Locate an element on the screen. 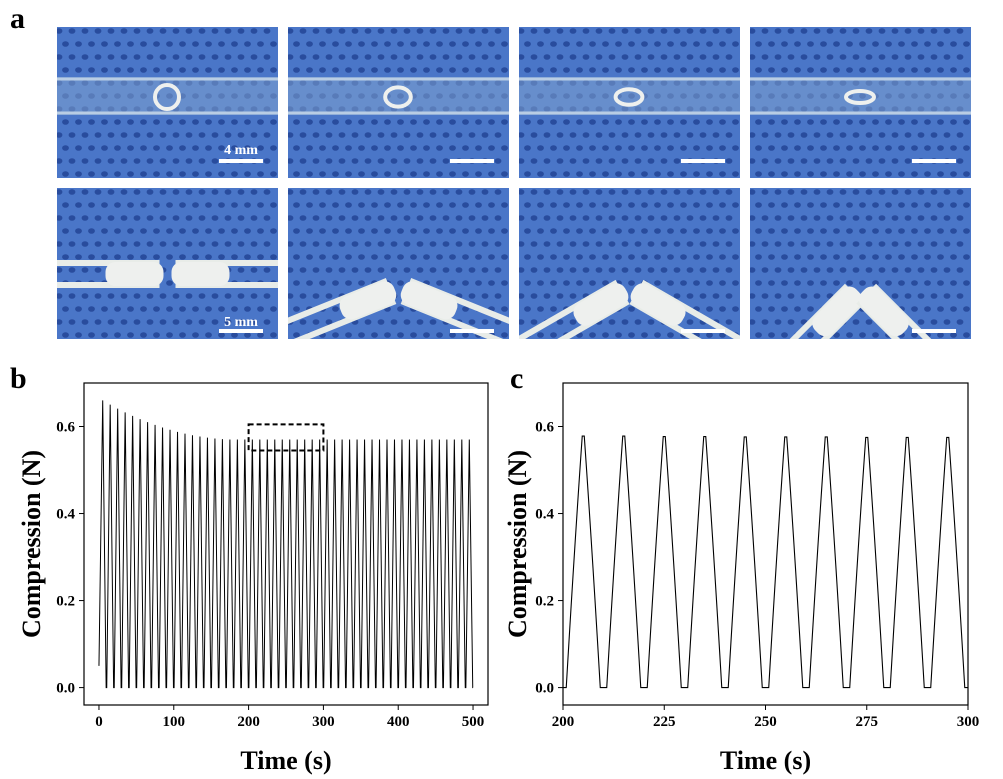 The height and width of the screenshot is (779, 1003). panel-label-b: b is located at coordinates (18, 378).